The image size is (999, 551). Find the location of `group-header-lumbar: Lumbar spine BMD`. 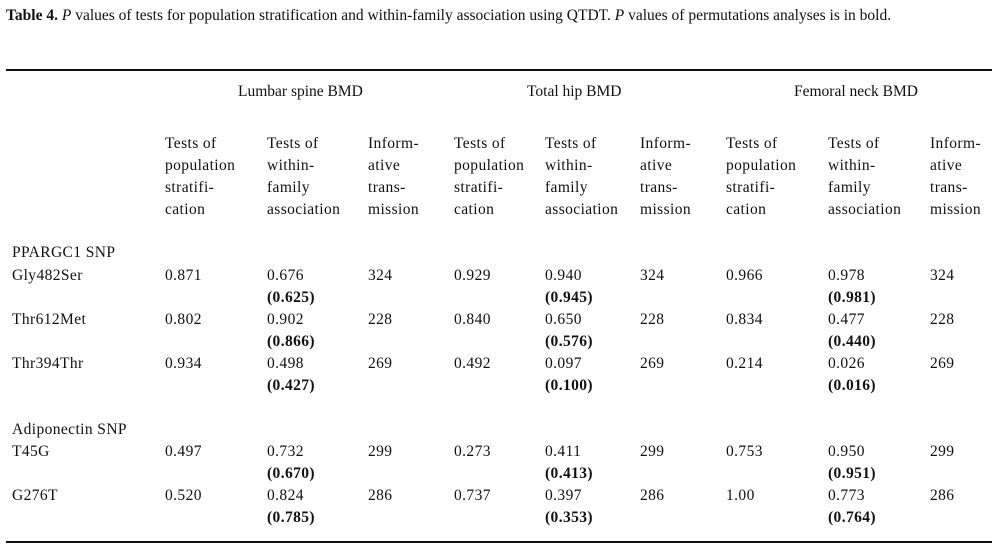

group-header-lumbar: Lumbar spine BMD is located at coordinates (300, 91).